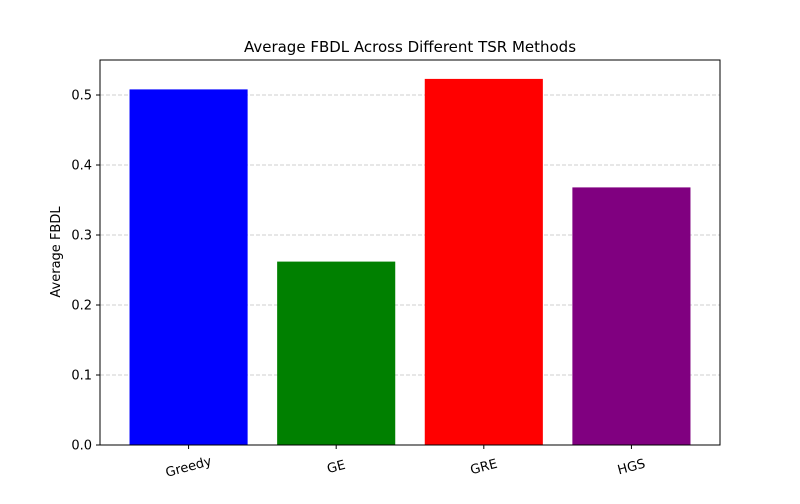 The width and height of the screenshot is (800, 504). Describe the element at coordinates (81, 306) in the screenshot. I see `y-tick-label: 0.2` at that location.